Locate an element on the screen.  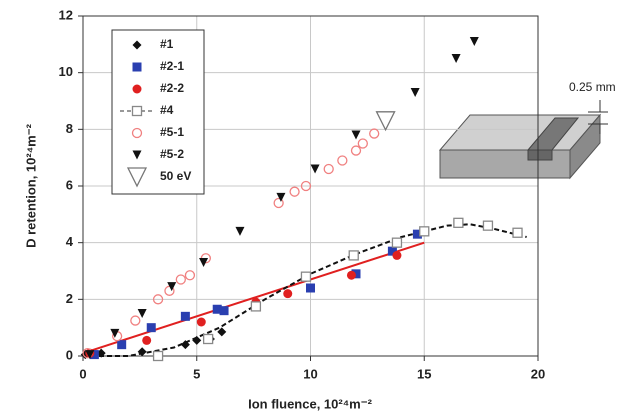
x-tick-label: 10 is located at coordinates (310, 373).